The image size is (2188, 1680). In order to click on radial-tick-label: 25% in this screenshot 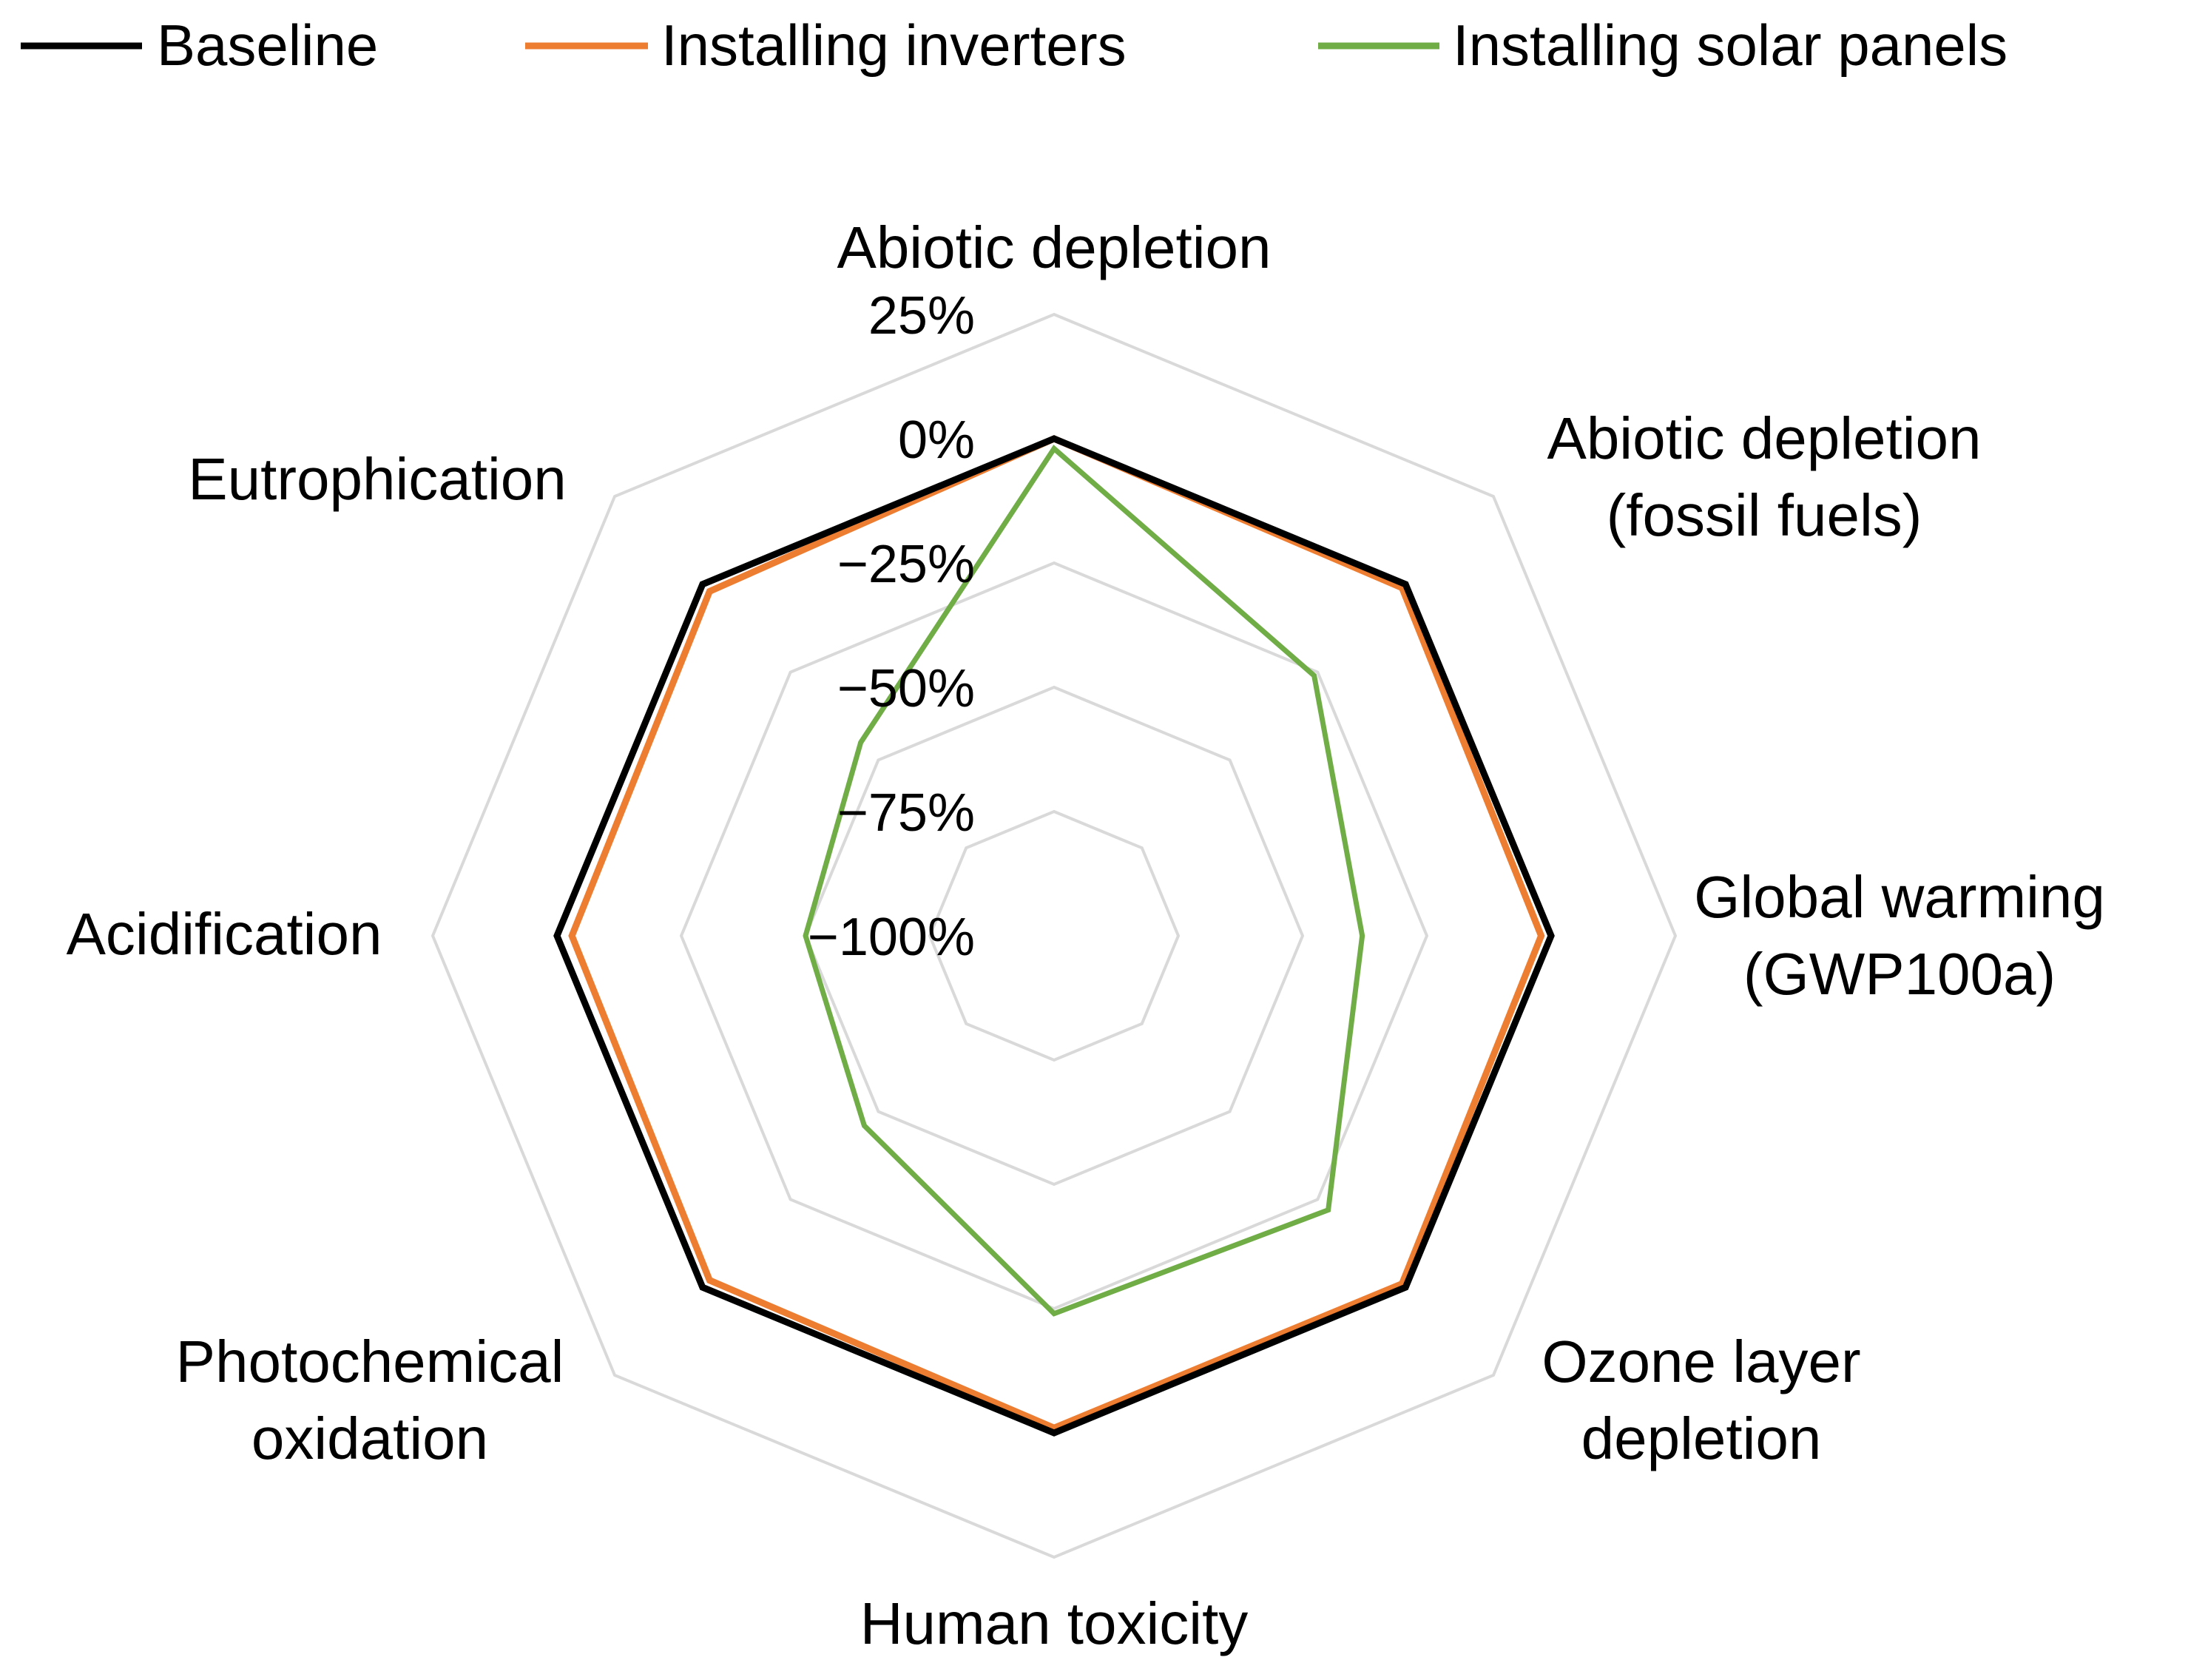, I will do `click(921, 315)`.